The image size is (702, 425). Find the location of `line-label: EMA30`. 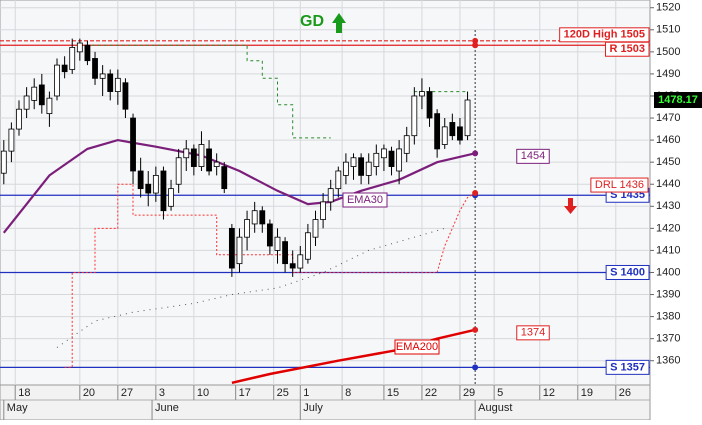

line-label: EMA30 is located at coordinates (365, 200).